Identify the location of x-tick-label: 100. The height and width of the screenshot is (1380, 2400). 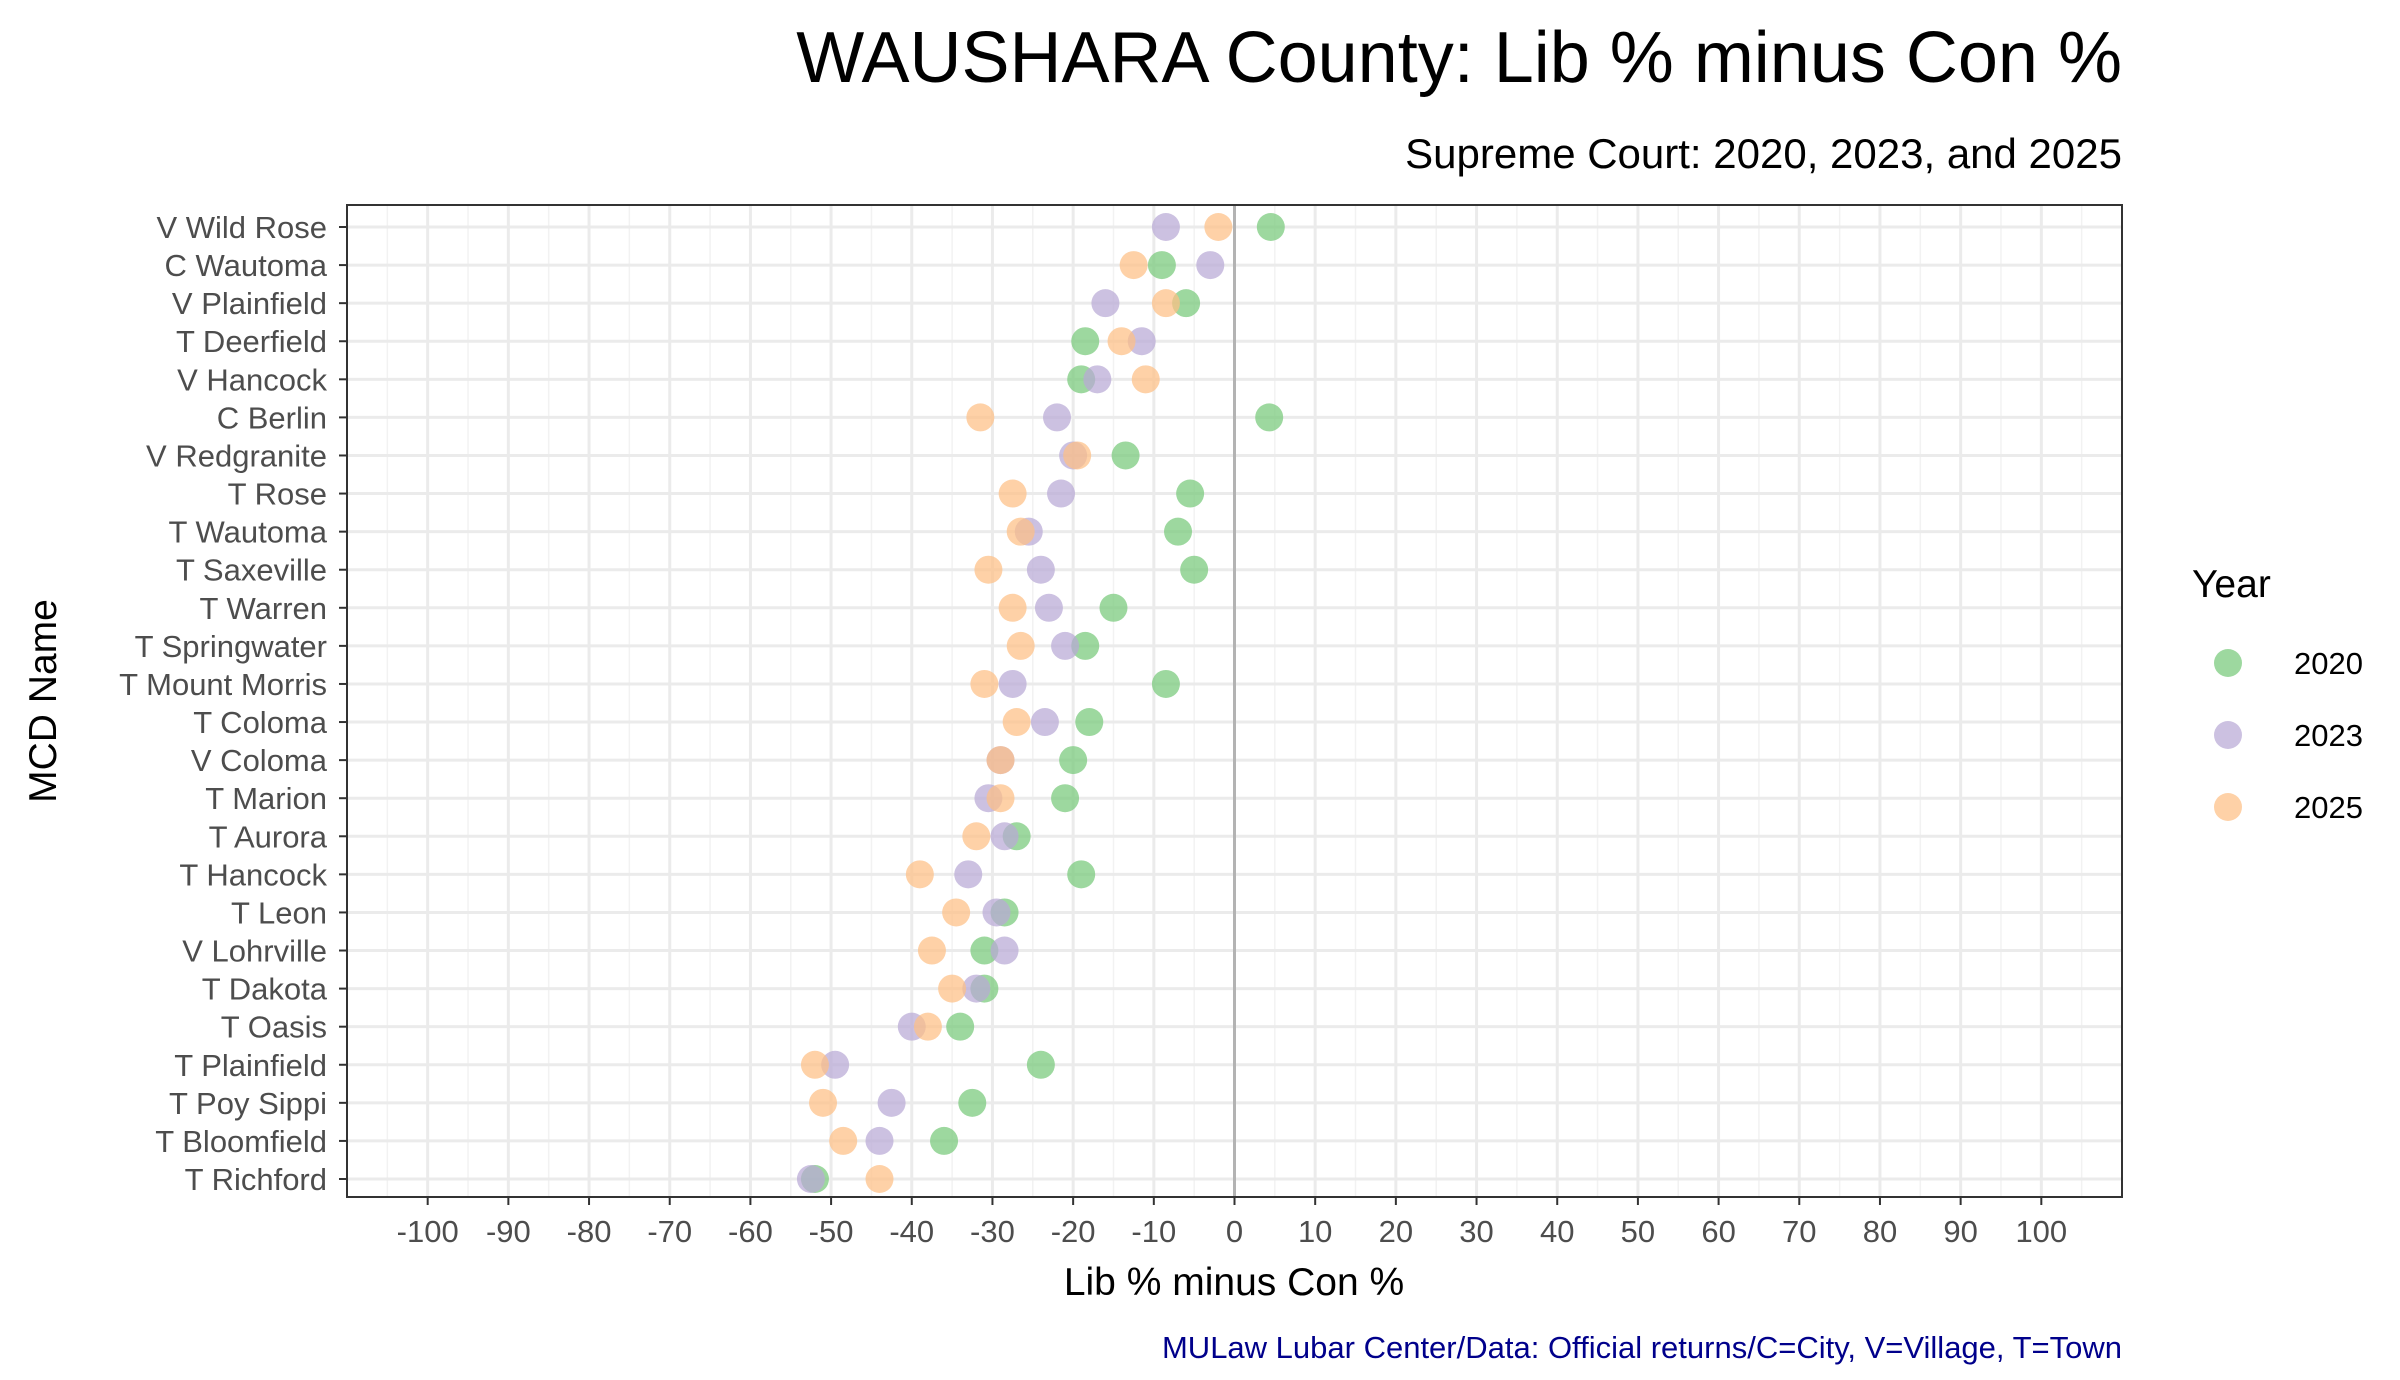
(2041, 1231).